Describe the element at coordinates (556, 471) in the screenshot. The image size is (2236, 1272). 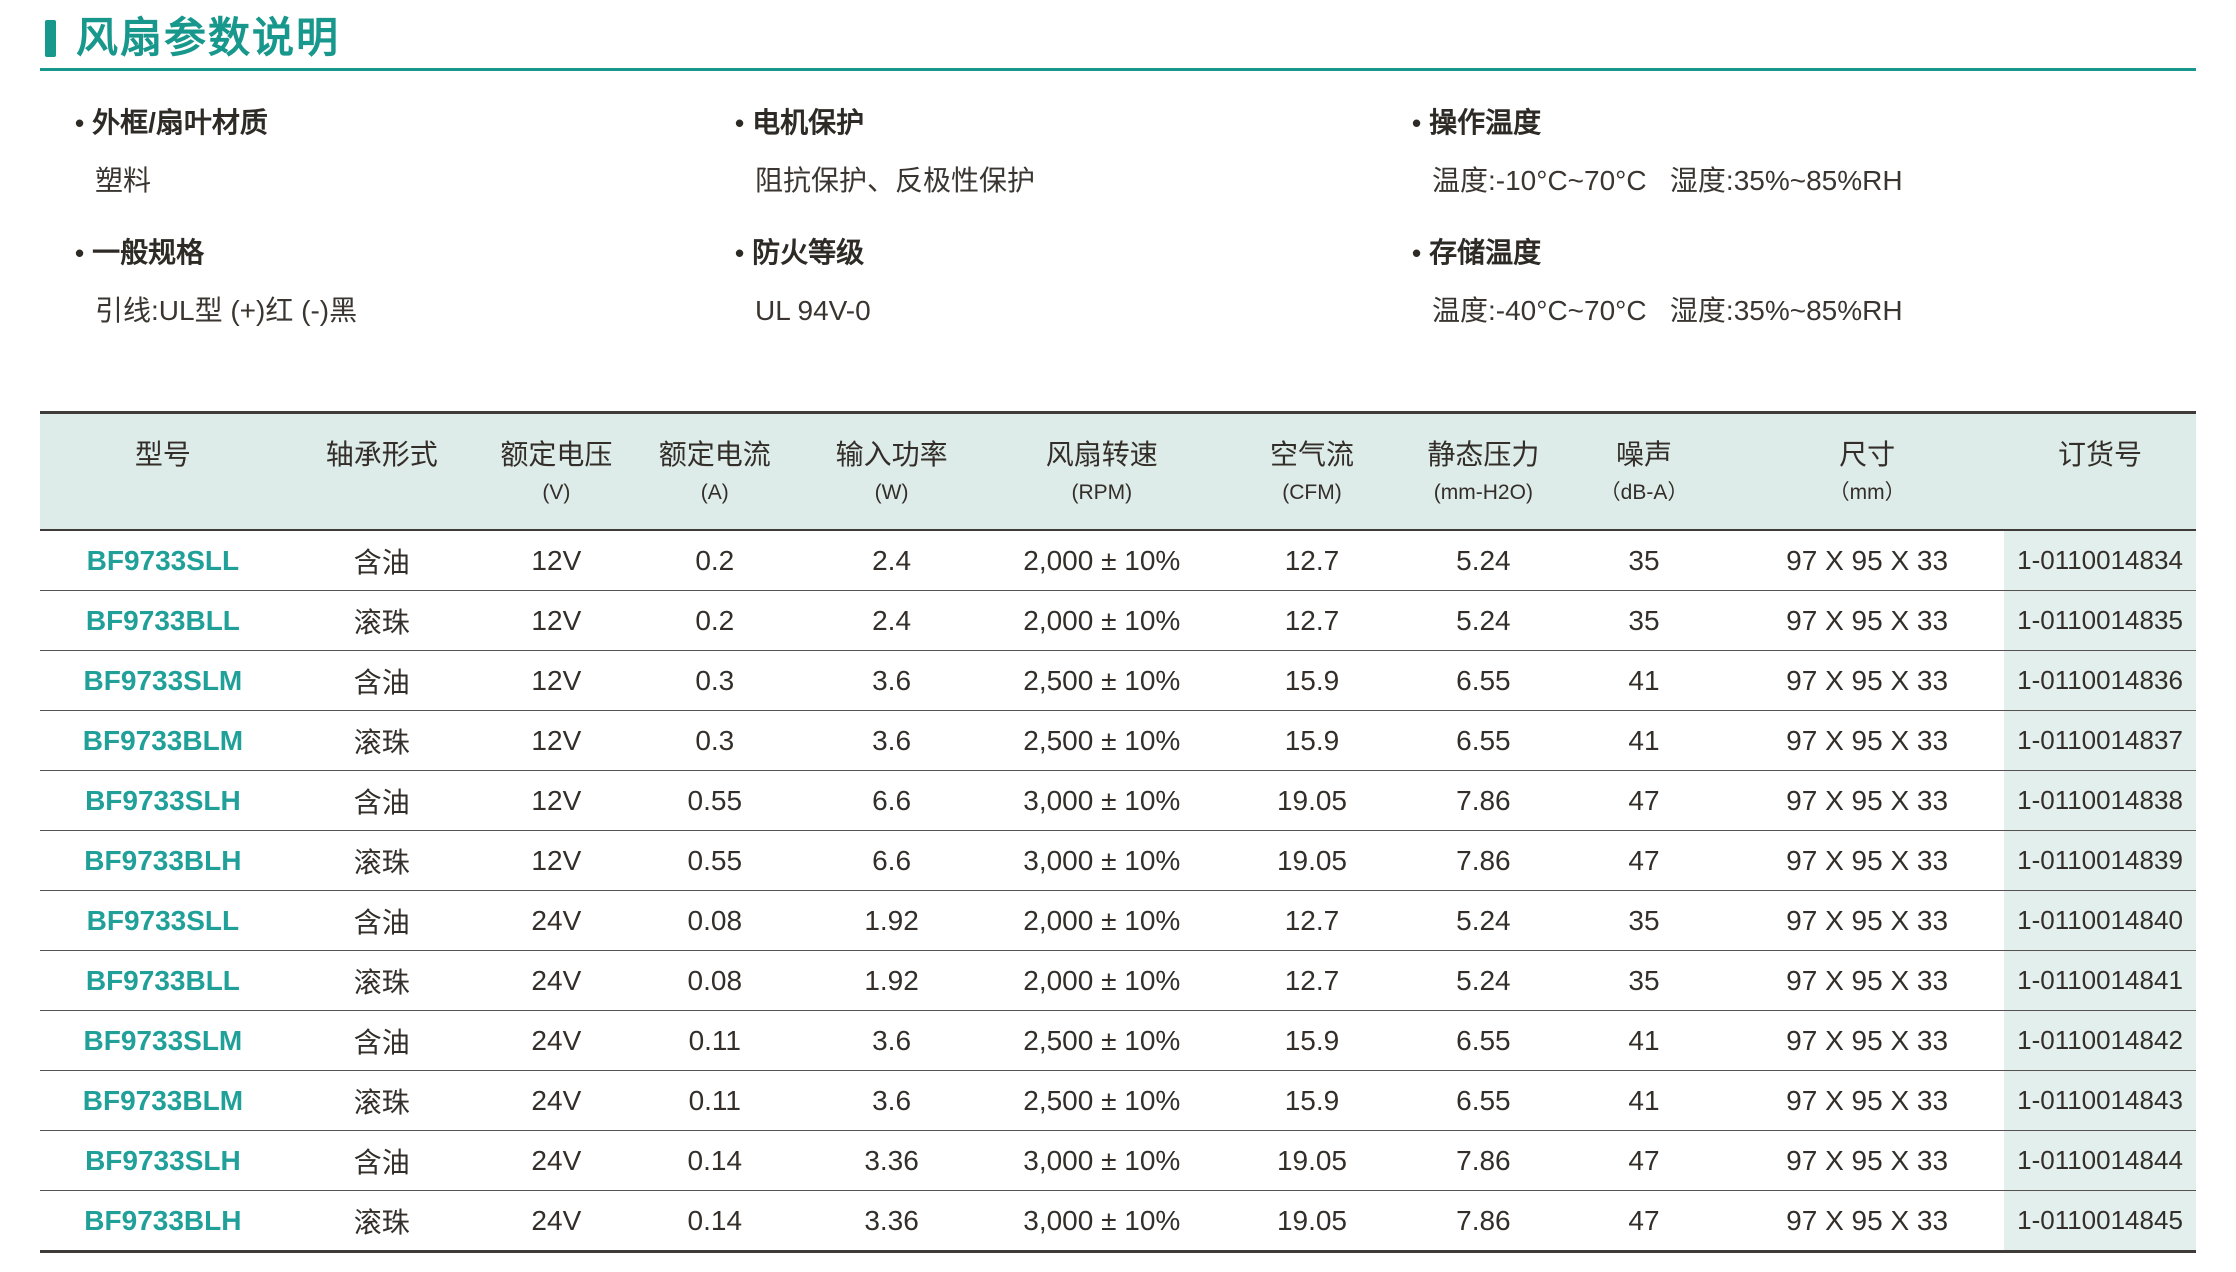
I see `column-header: 额定电压 (V)` at that location.